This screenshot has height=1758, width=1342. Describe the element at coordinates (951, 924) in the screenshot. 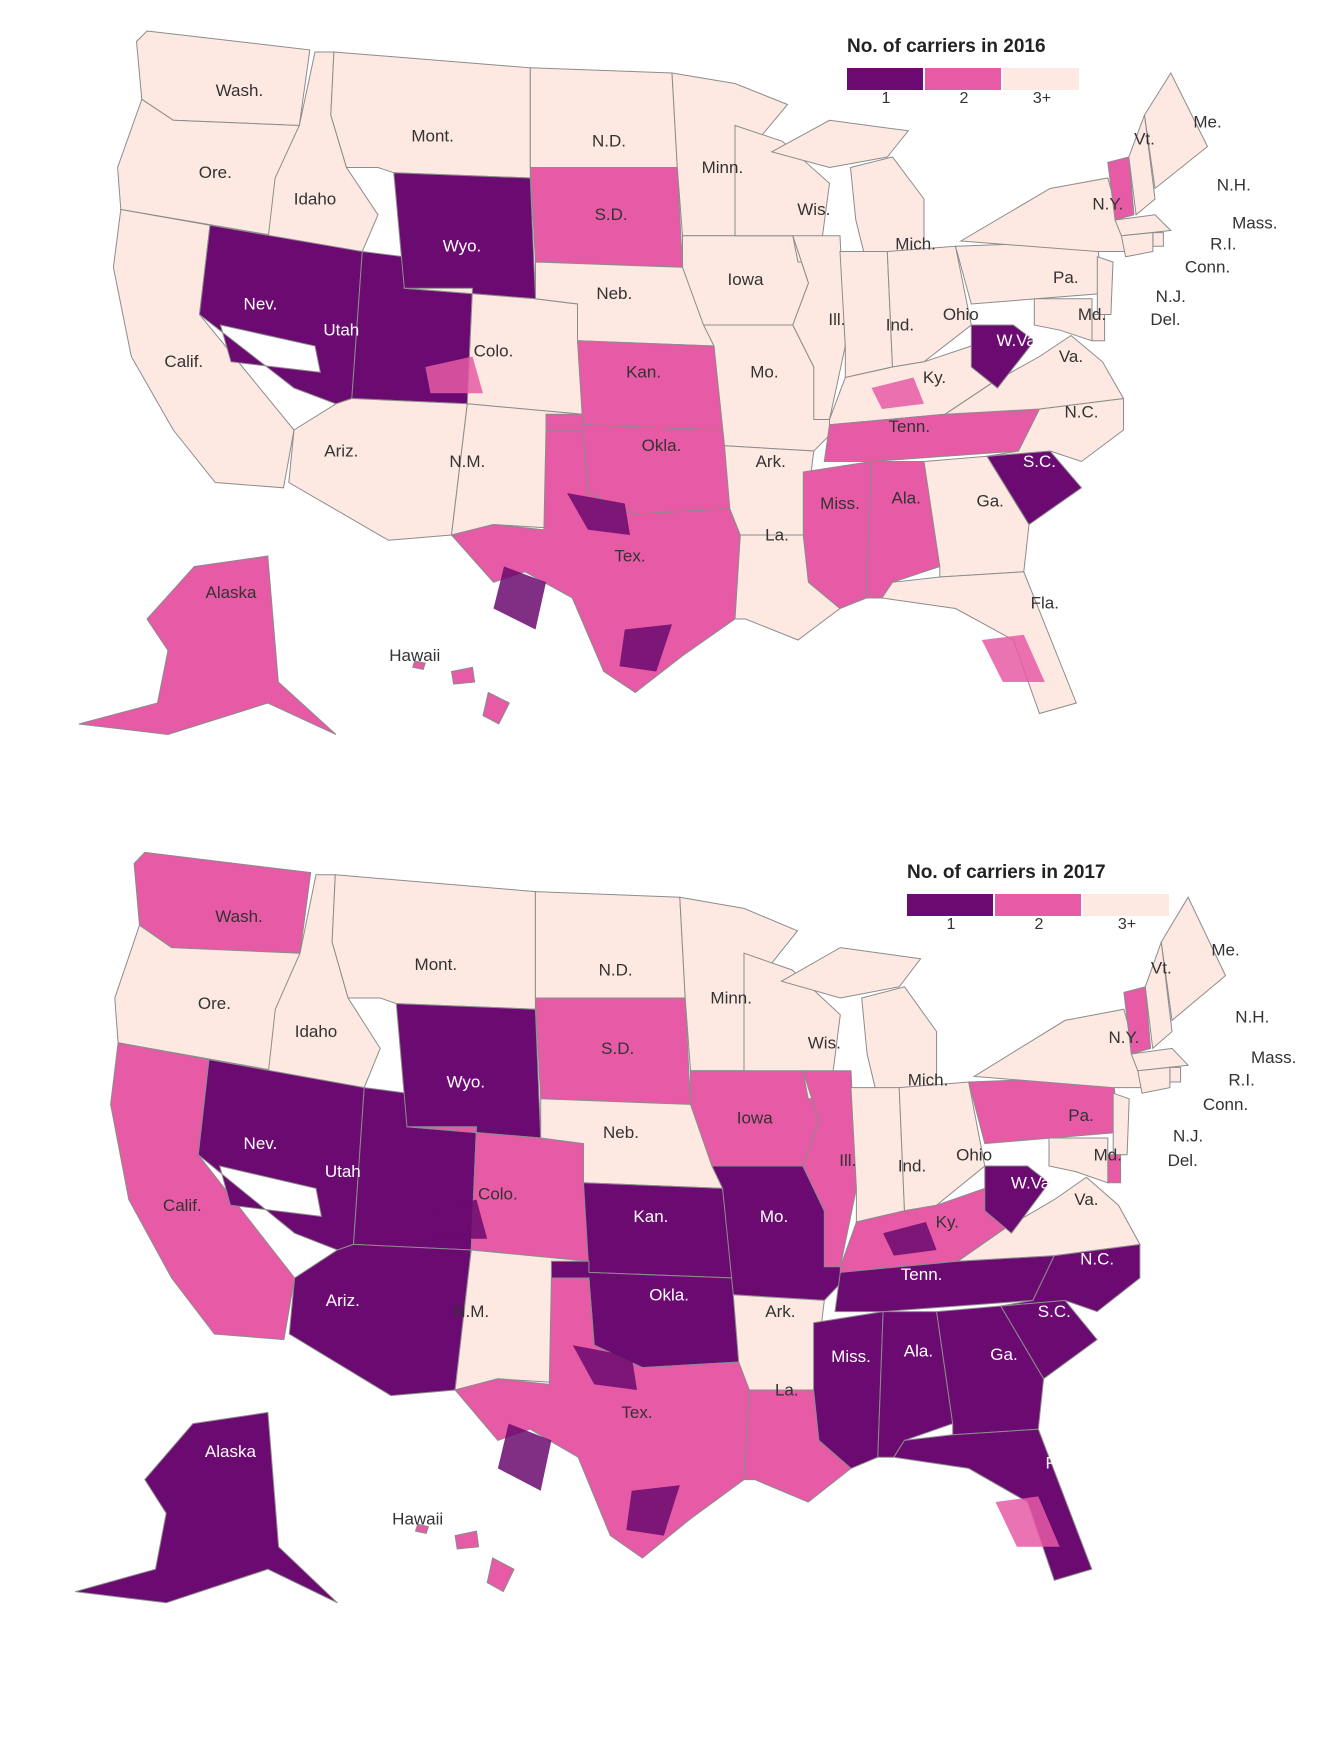

I see `legend-label-1: 1` at that location.